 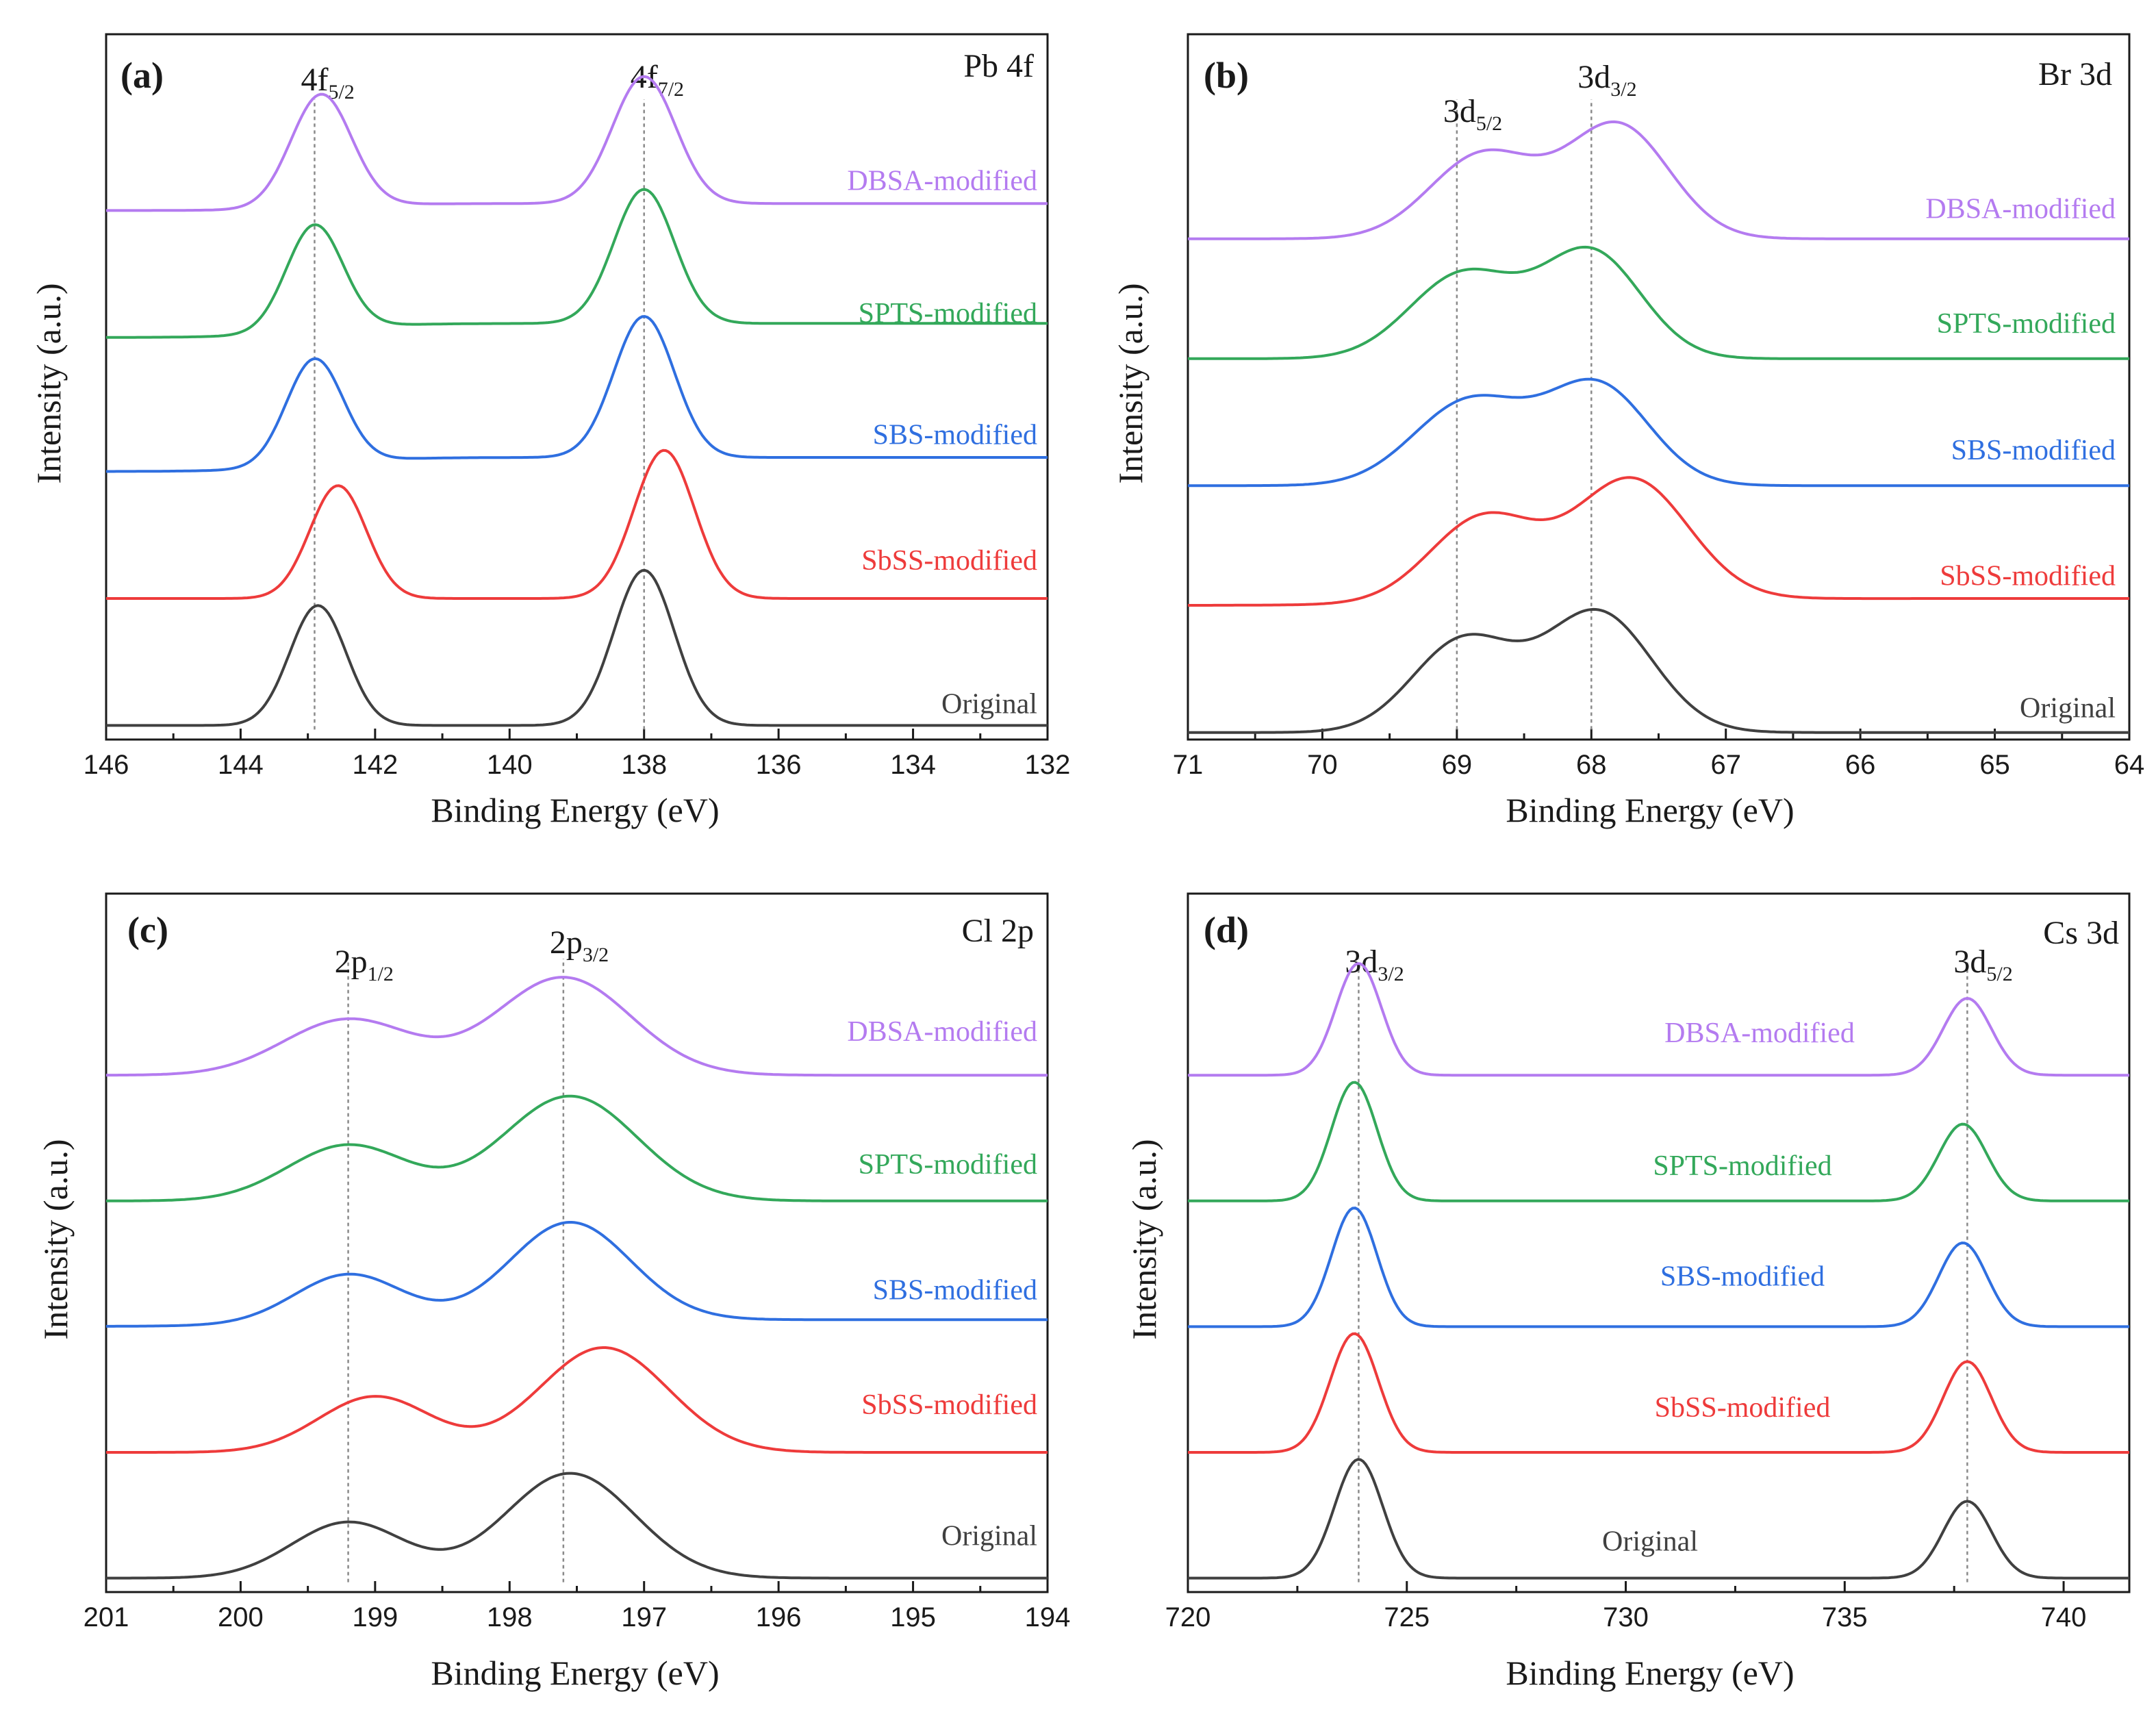 What do you see at coordinates (375, 765) in the screenshot?
I see `x-tick-label: 142` at bounding box center [375, 765].